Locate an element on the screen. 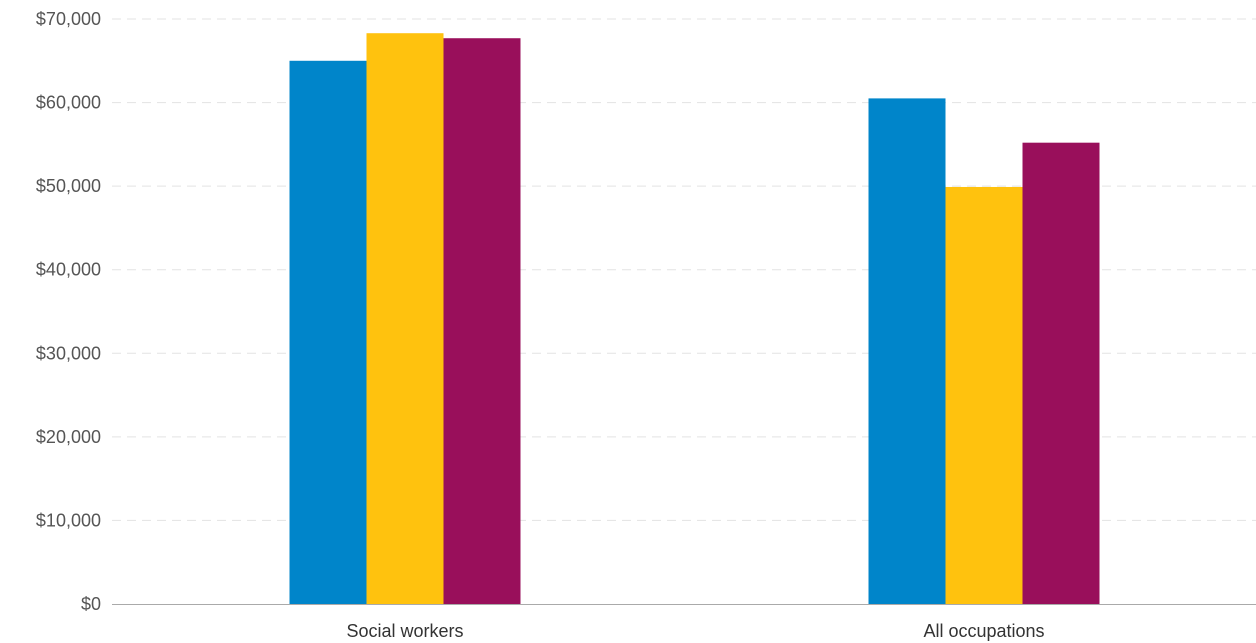 The width and height of the screenshot is (1256, 643). y-tick-label: $10,000 is located at coordinates (68, 520).